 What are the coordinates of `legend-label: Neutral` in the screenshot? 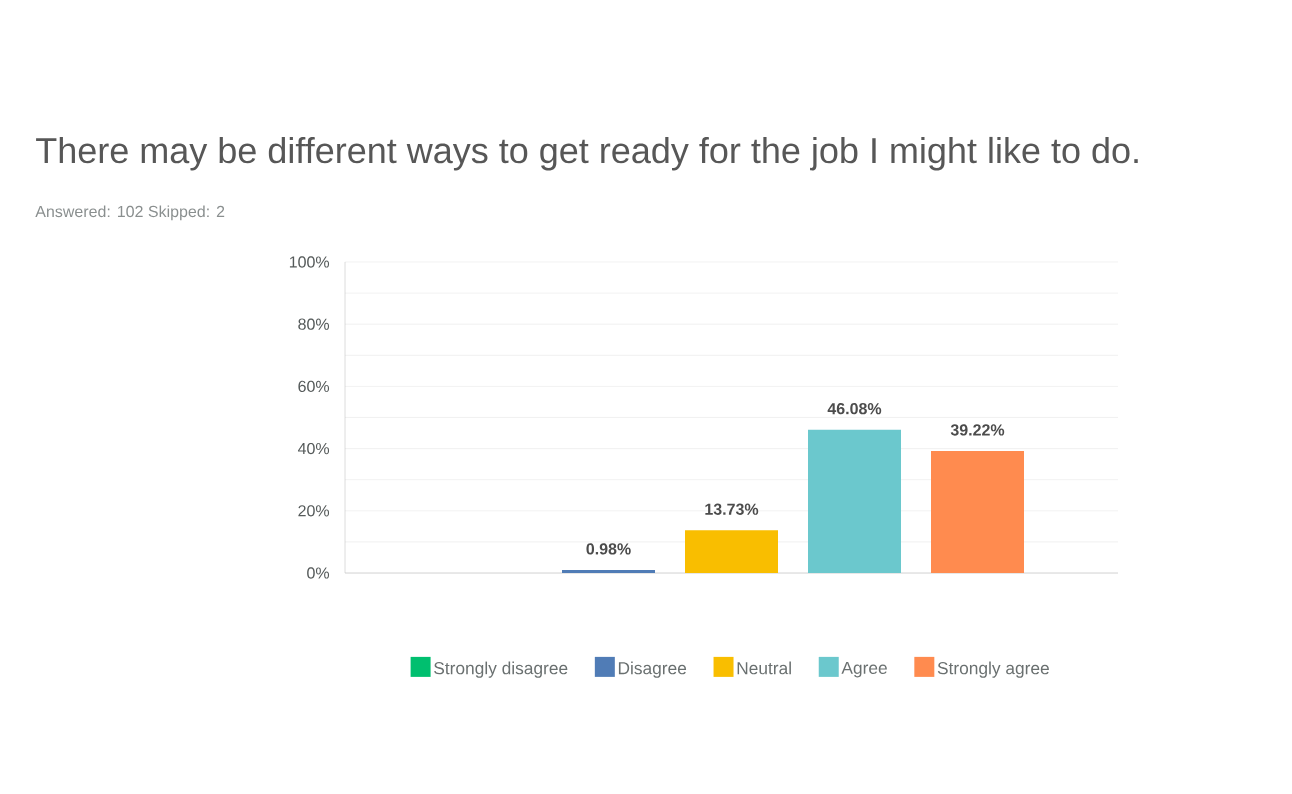 It's located at (764, 668).